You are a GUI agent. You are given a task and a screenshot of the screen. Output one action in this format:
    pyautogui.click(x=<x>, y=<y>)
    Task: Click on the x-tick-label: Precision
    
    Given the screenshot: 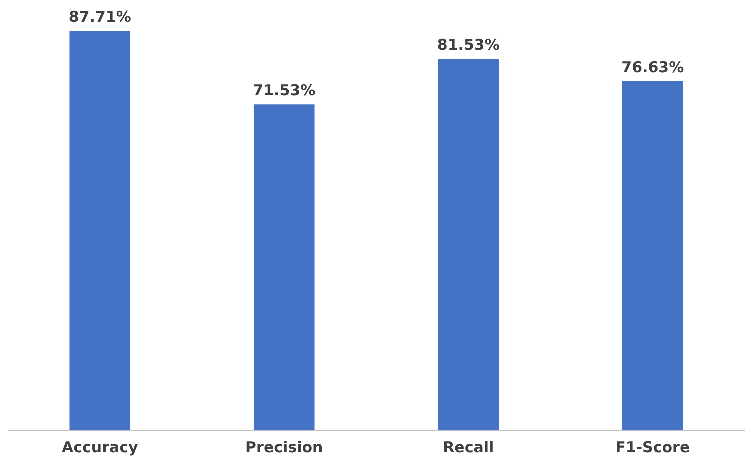 What is the action you would take?
    pyautogui.click(x=285, y=447)
    